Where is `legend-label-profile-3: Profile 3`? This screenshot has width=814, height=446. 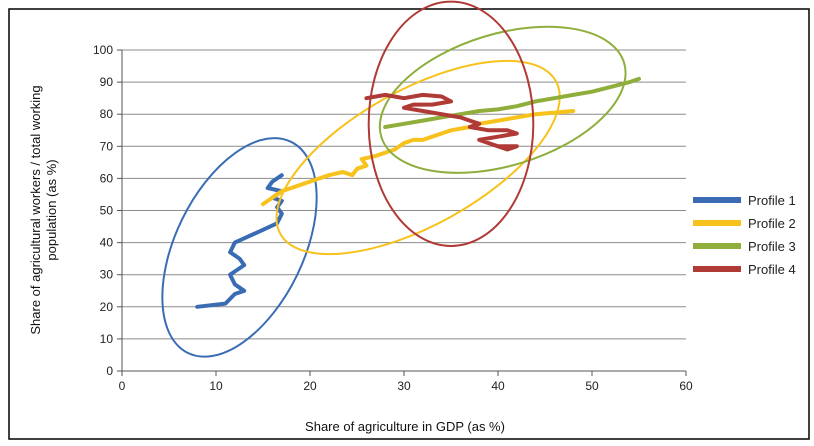
legend-label-profile-3: Profile 3 is located at coordinates (772, 246).